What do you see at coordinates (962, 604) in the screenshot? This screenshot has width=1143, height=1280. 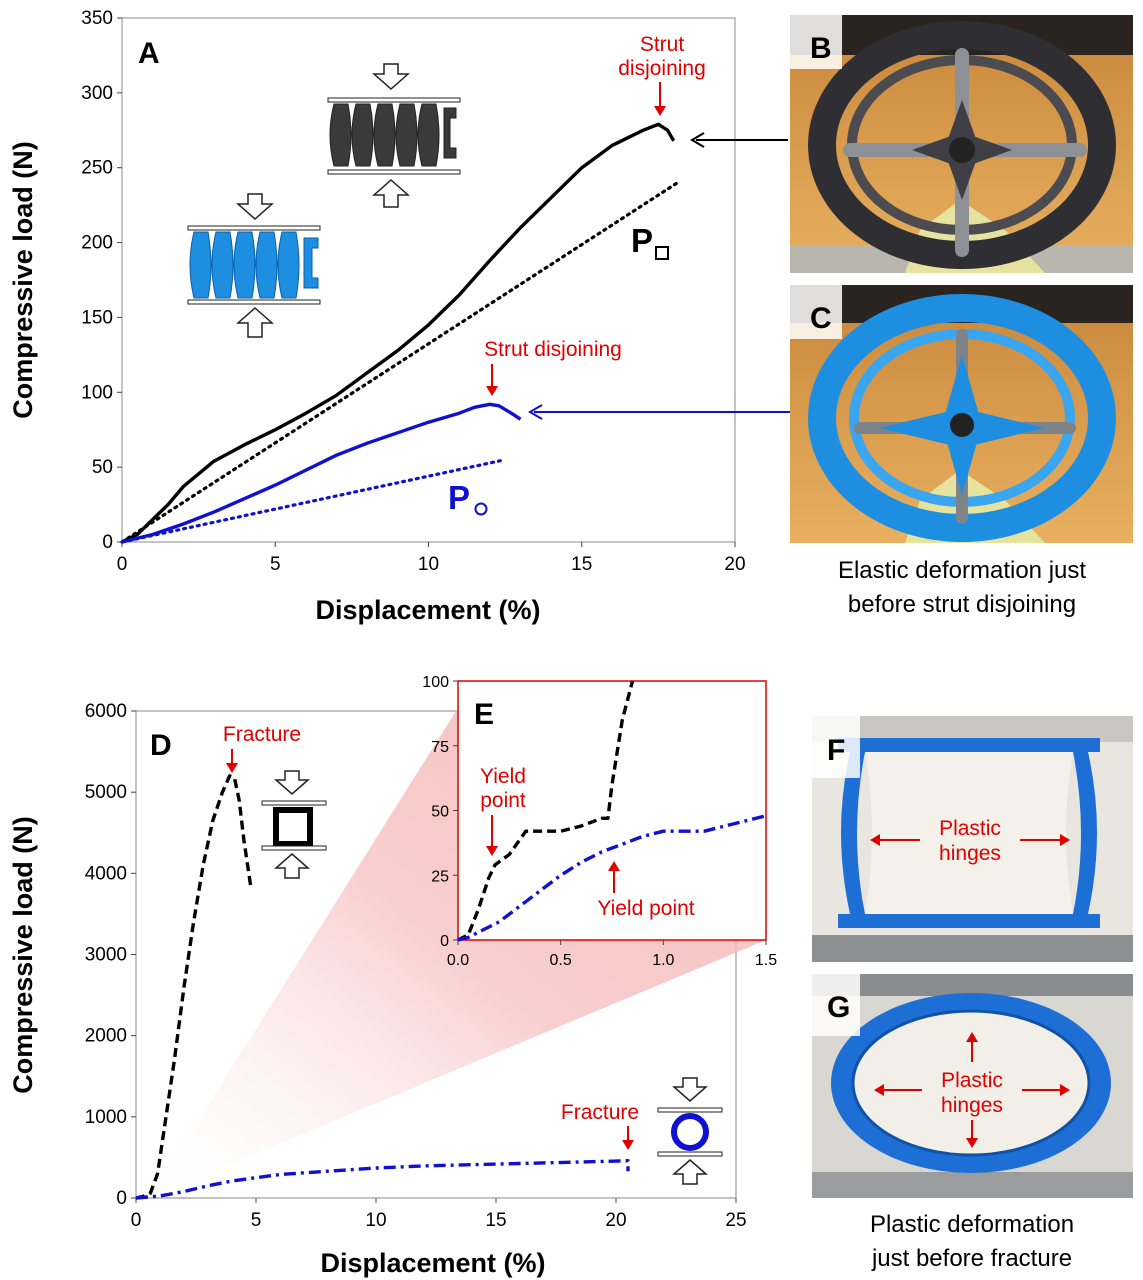 I see `caption-bc-line2: before strut disjoining` at bounding box center [962, 604].